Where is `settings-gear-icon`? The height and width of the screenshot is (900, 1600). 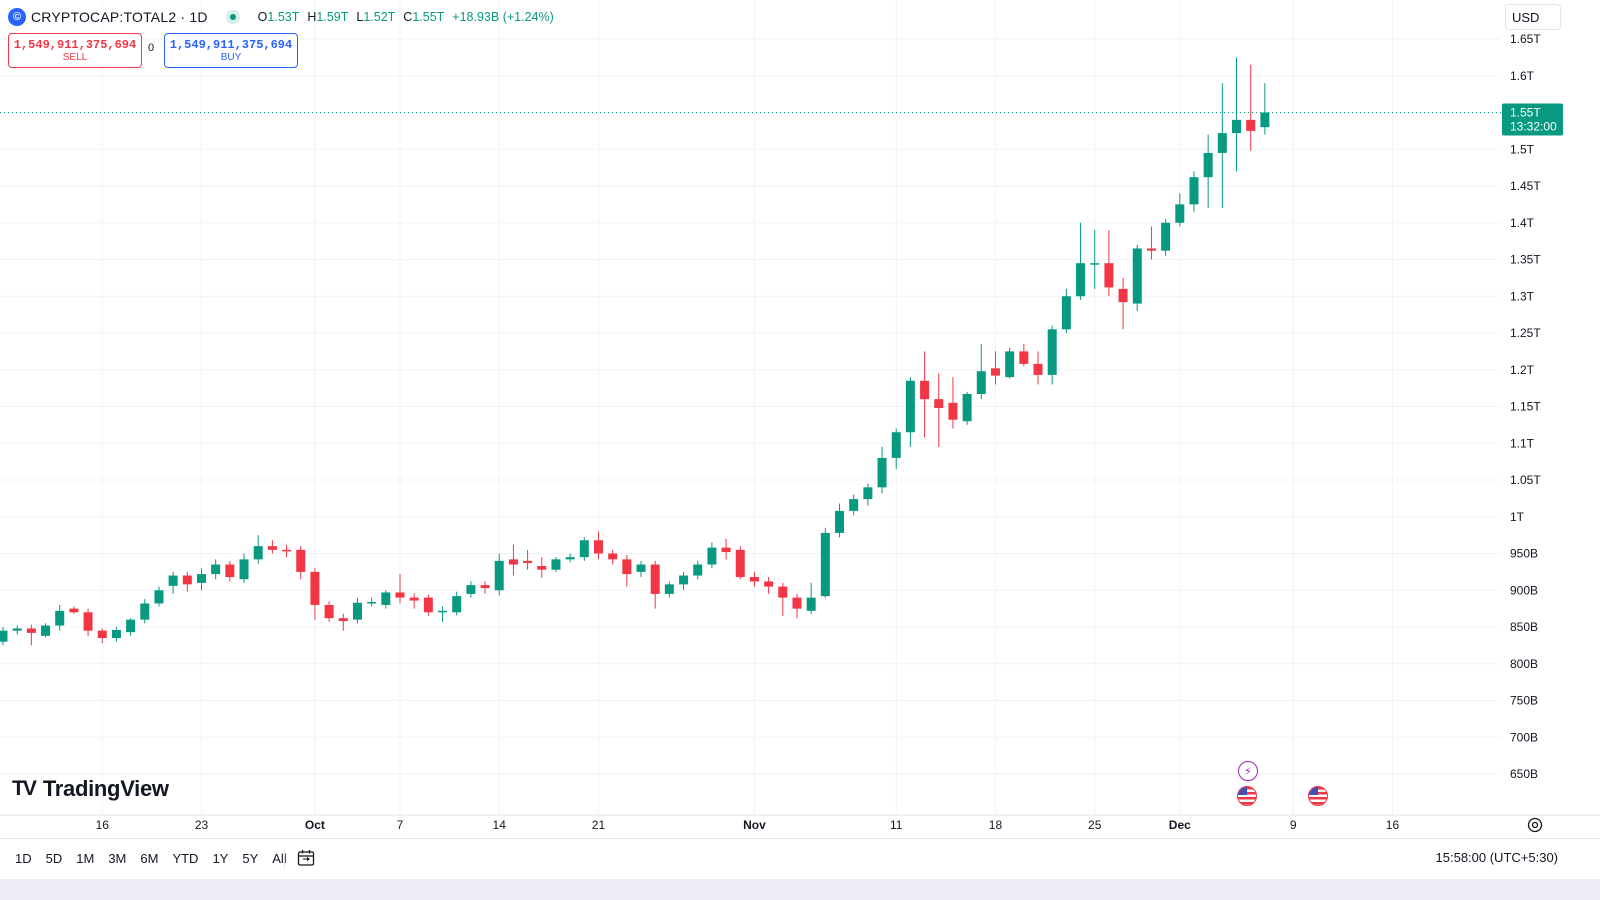 settings-gear-icon is located at coordinates (1535, 825).